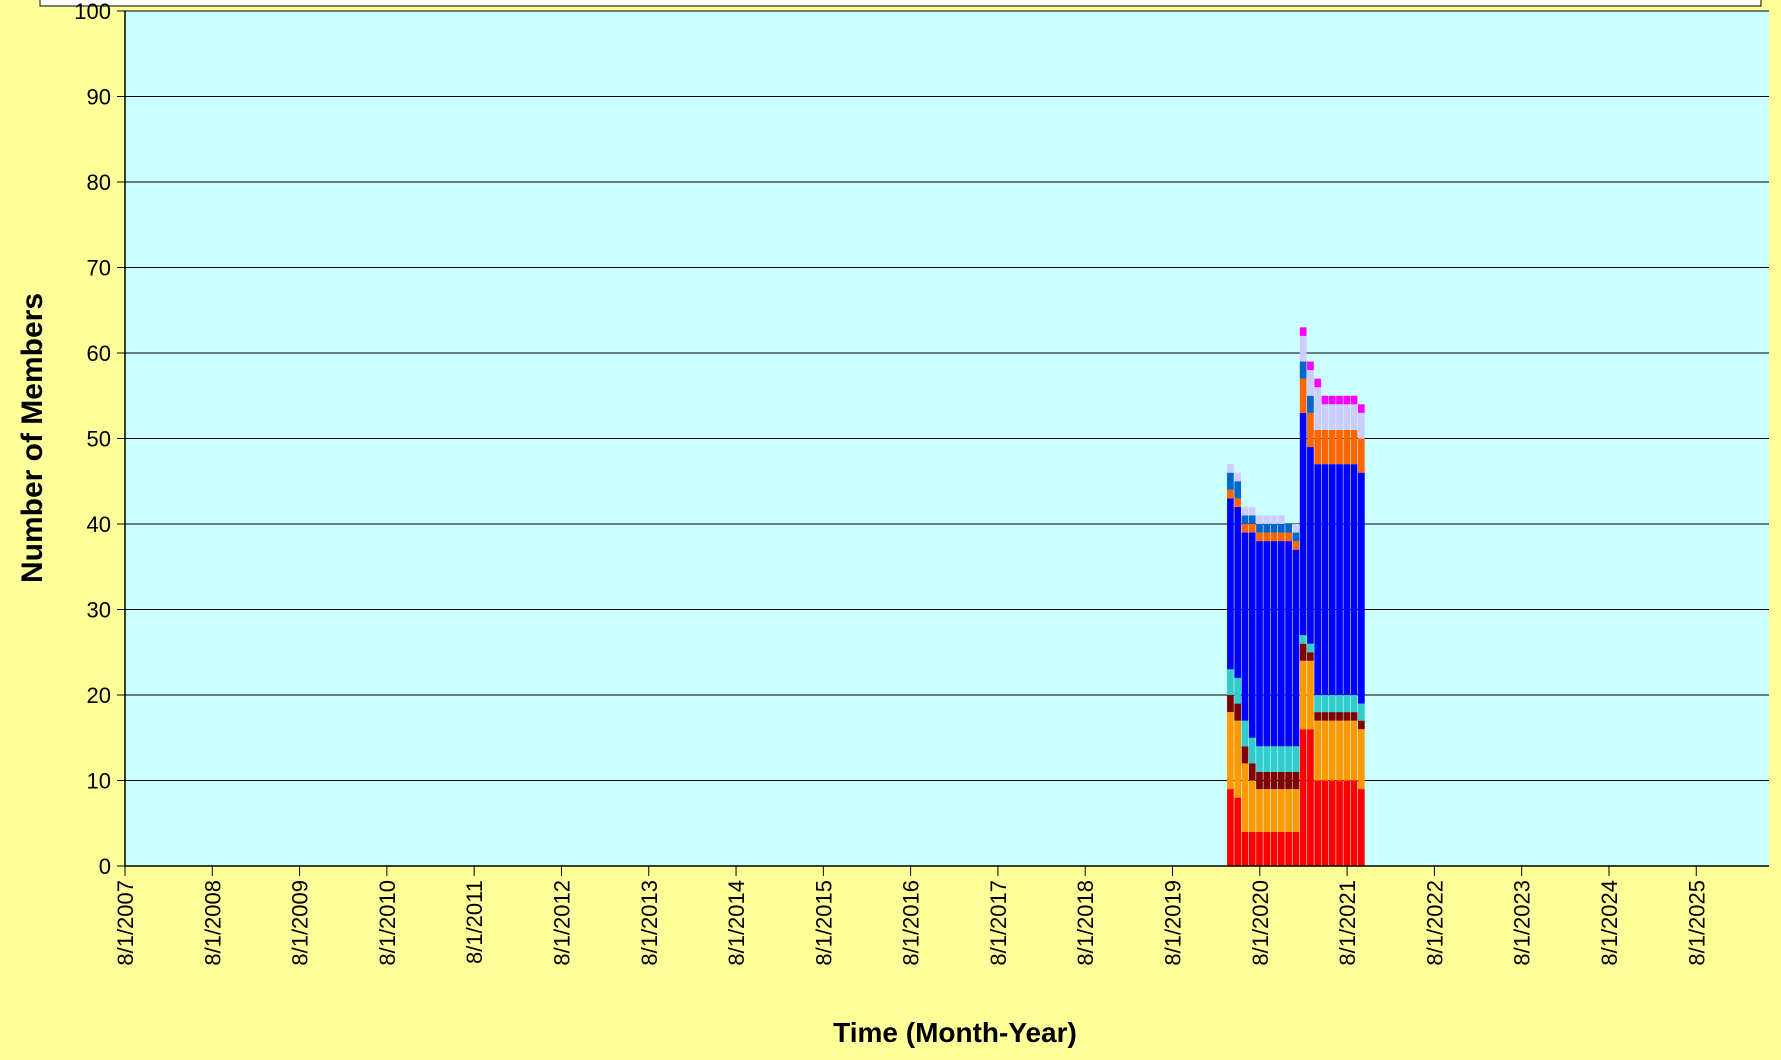 This screenshot has width=1781, height=1060. Describe the element at coordinates (1347, 923) in the screenshot. I see `x-tick-label: 8/1/2021` at that location.